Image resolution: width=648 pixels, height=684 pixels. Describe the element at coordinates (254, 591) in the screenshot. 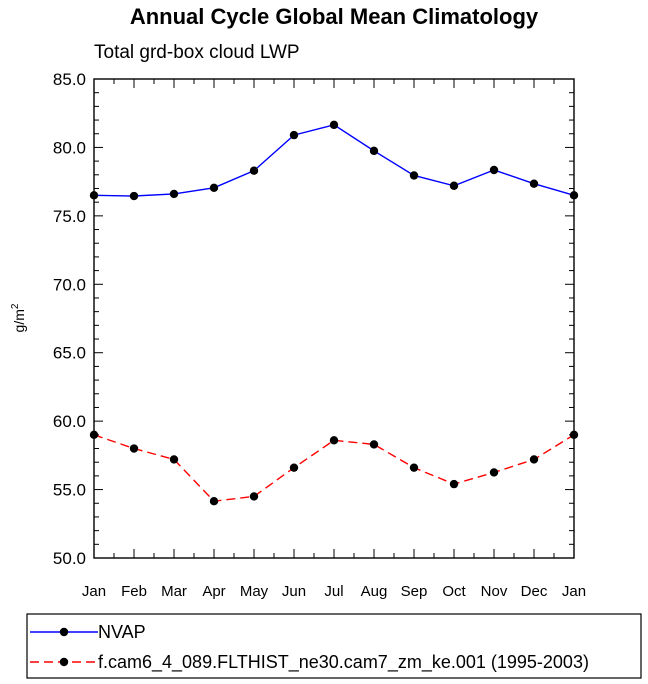

I see `x-tick-label: May` at that location.